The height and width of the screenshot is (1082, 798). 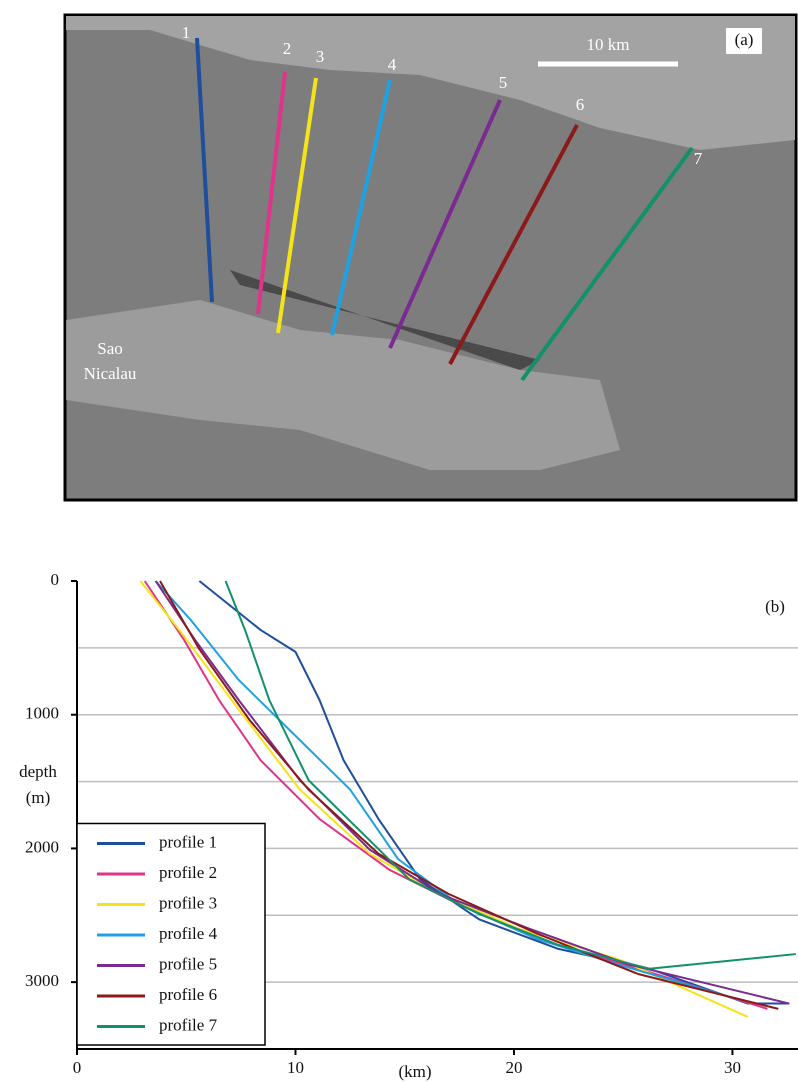 I want to click on y-tick-label: 2000, so click(x=42, y=846).